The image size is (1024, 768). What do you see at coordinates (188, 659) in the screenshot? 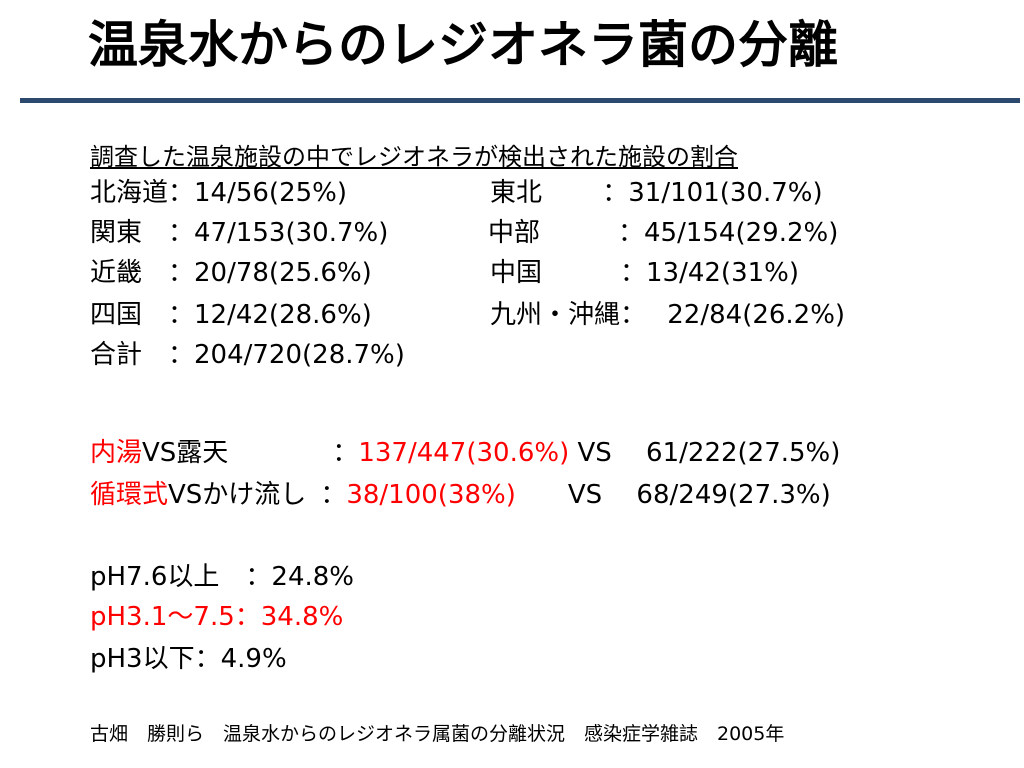
I see `ph-low: pH3以下：4.9%` at bounding box center [188, 659].